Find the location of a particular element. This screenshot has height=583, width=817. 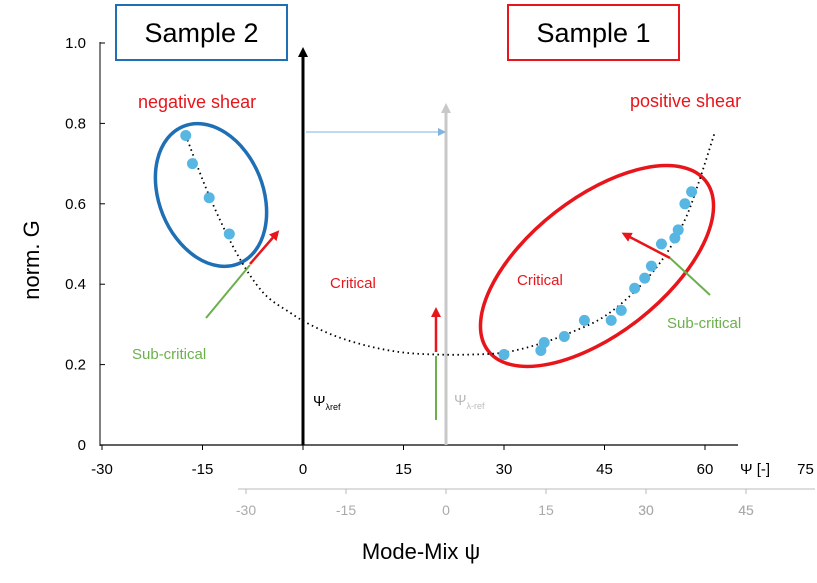

psi-ref-symbol: Ψ is located at coordinates (319, 401).